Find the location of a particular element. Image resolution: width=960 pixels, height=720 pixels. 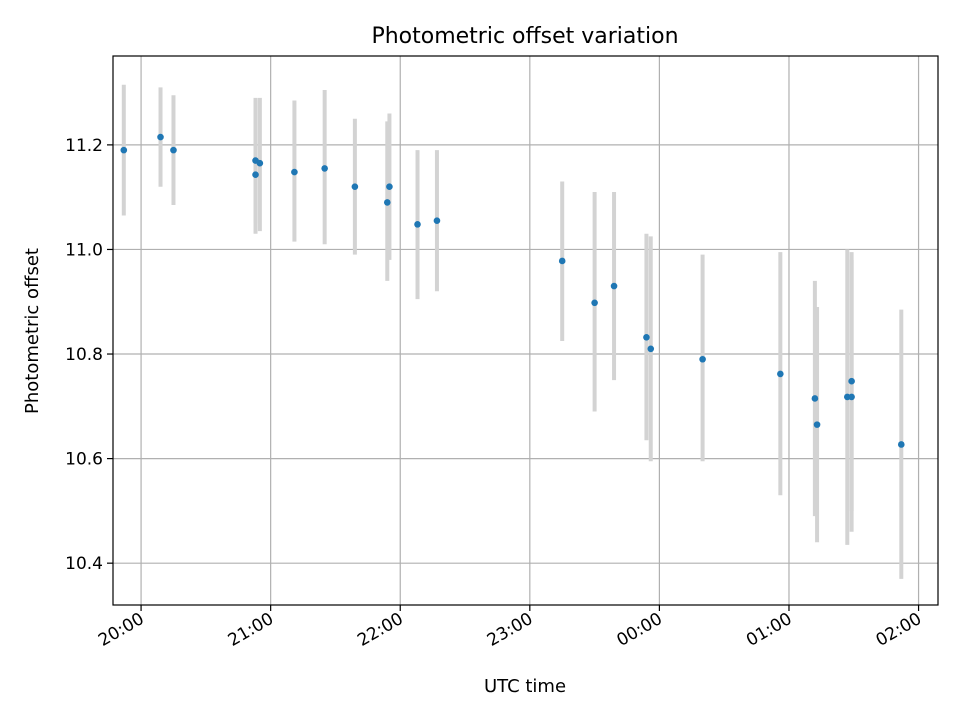

chart-title: Photometric offset variation is located at coordinates (524, 36).